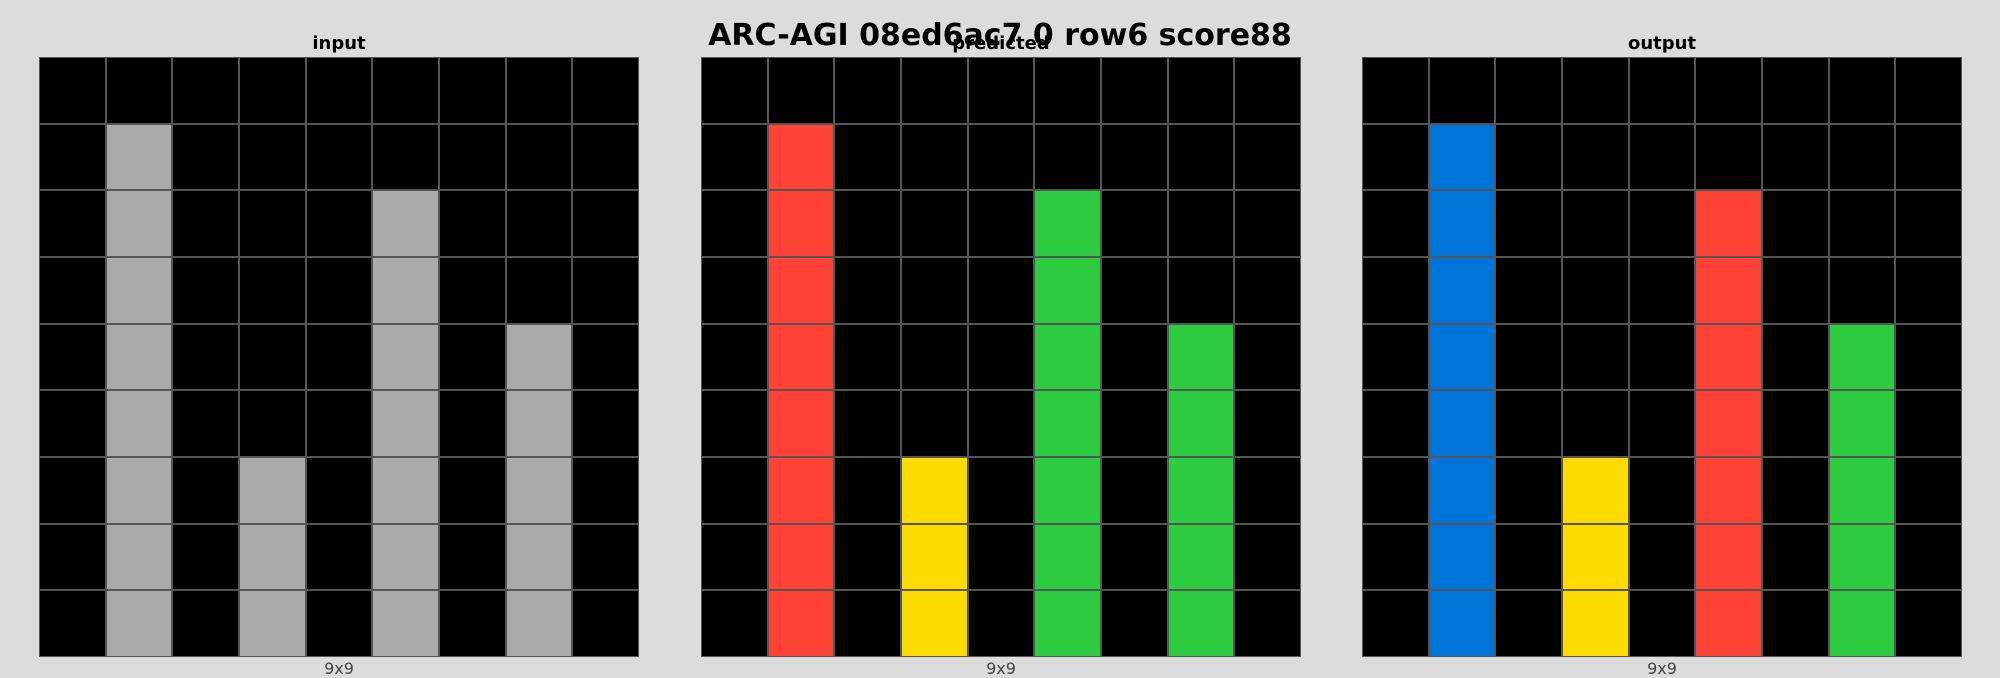 Image resolution: width=2000 pixels, height=678 pixels. Describe the element at coordinates (339, 668) in the screenshot. I see `input-grid-size: 9x9` at that location.